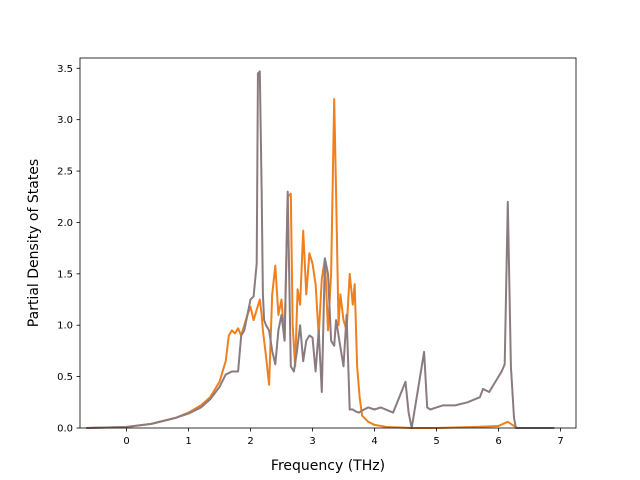 Image resolution: width=640 pixels, height=480 pixels. I want to click on y-tick-label: 2.5, so click(65, 172).